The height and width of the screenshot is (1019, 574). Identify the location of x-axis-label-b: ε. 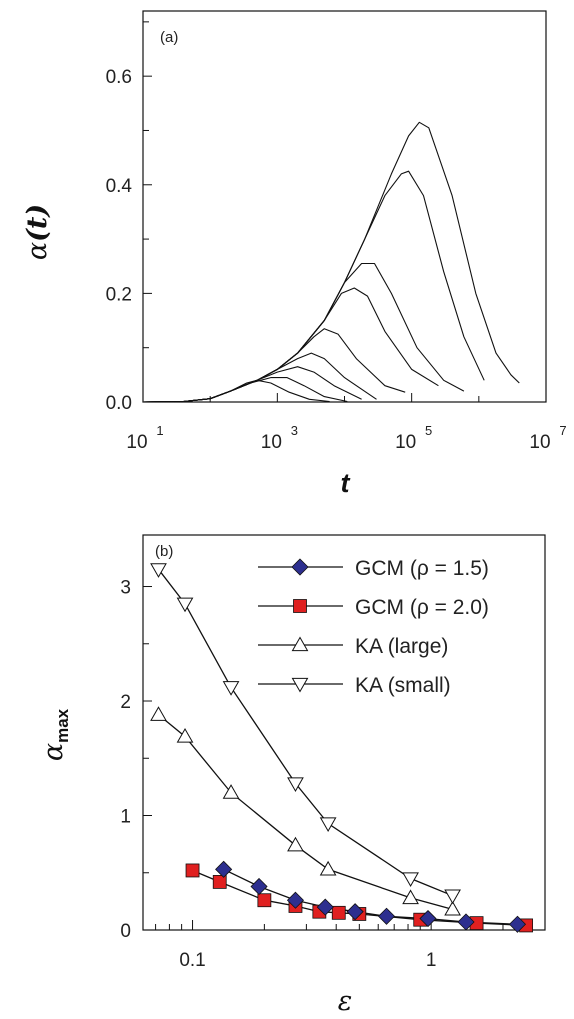
(345, 1001).